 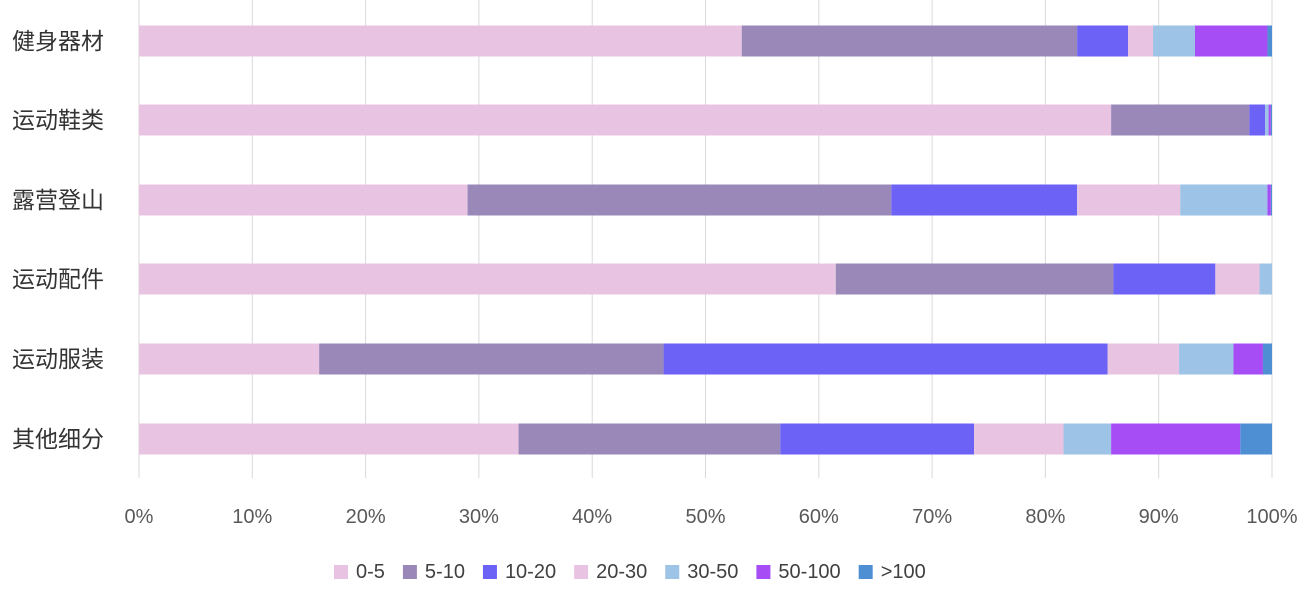 I want to click on category-label: 健身器材, so click(x=58, y=42).